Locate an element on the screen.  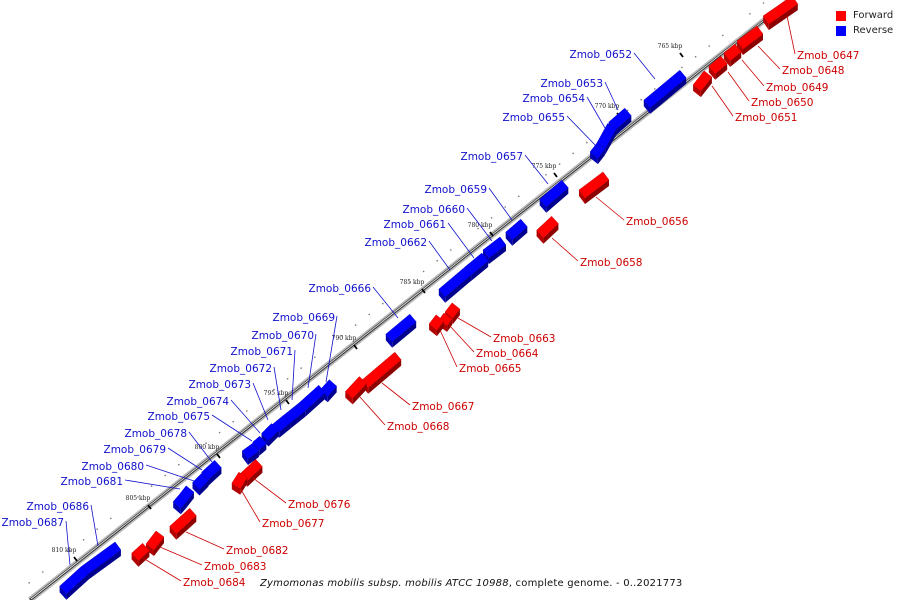
tick-label: 795 kbp is located at coordinates (276, 393).